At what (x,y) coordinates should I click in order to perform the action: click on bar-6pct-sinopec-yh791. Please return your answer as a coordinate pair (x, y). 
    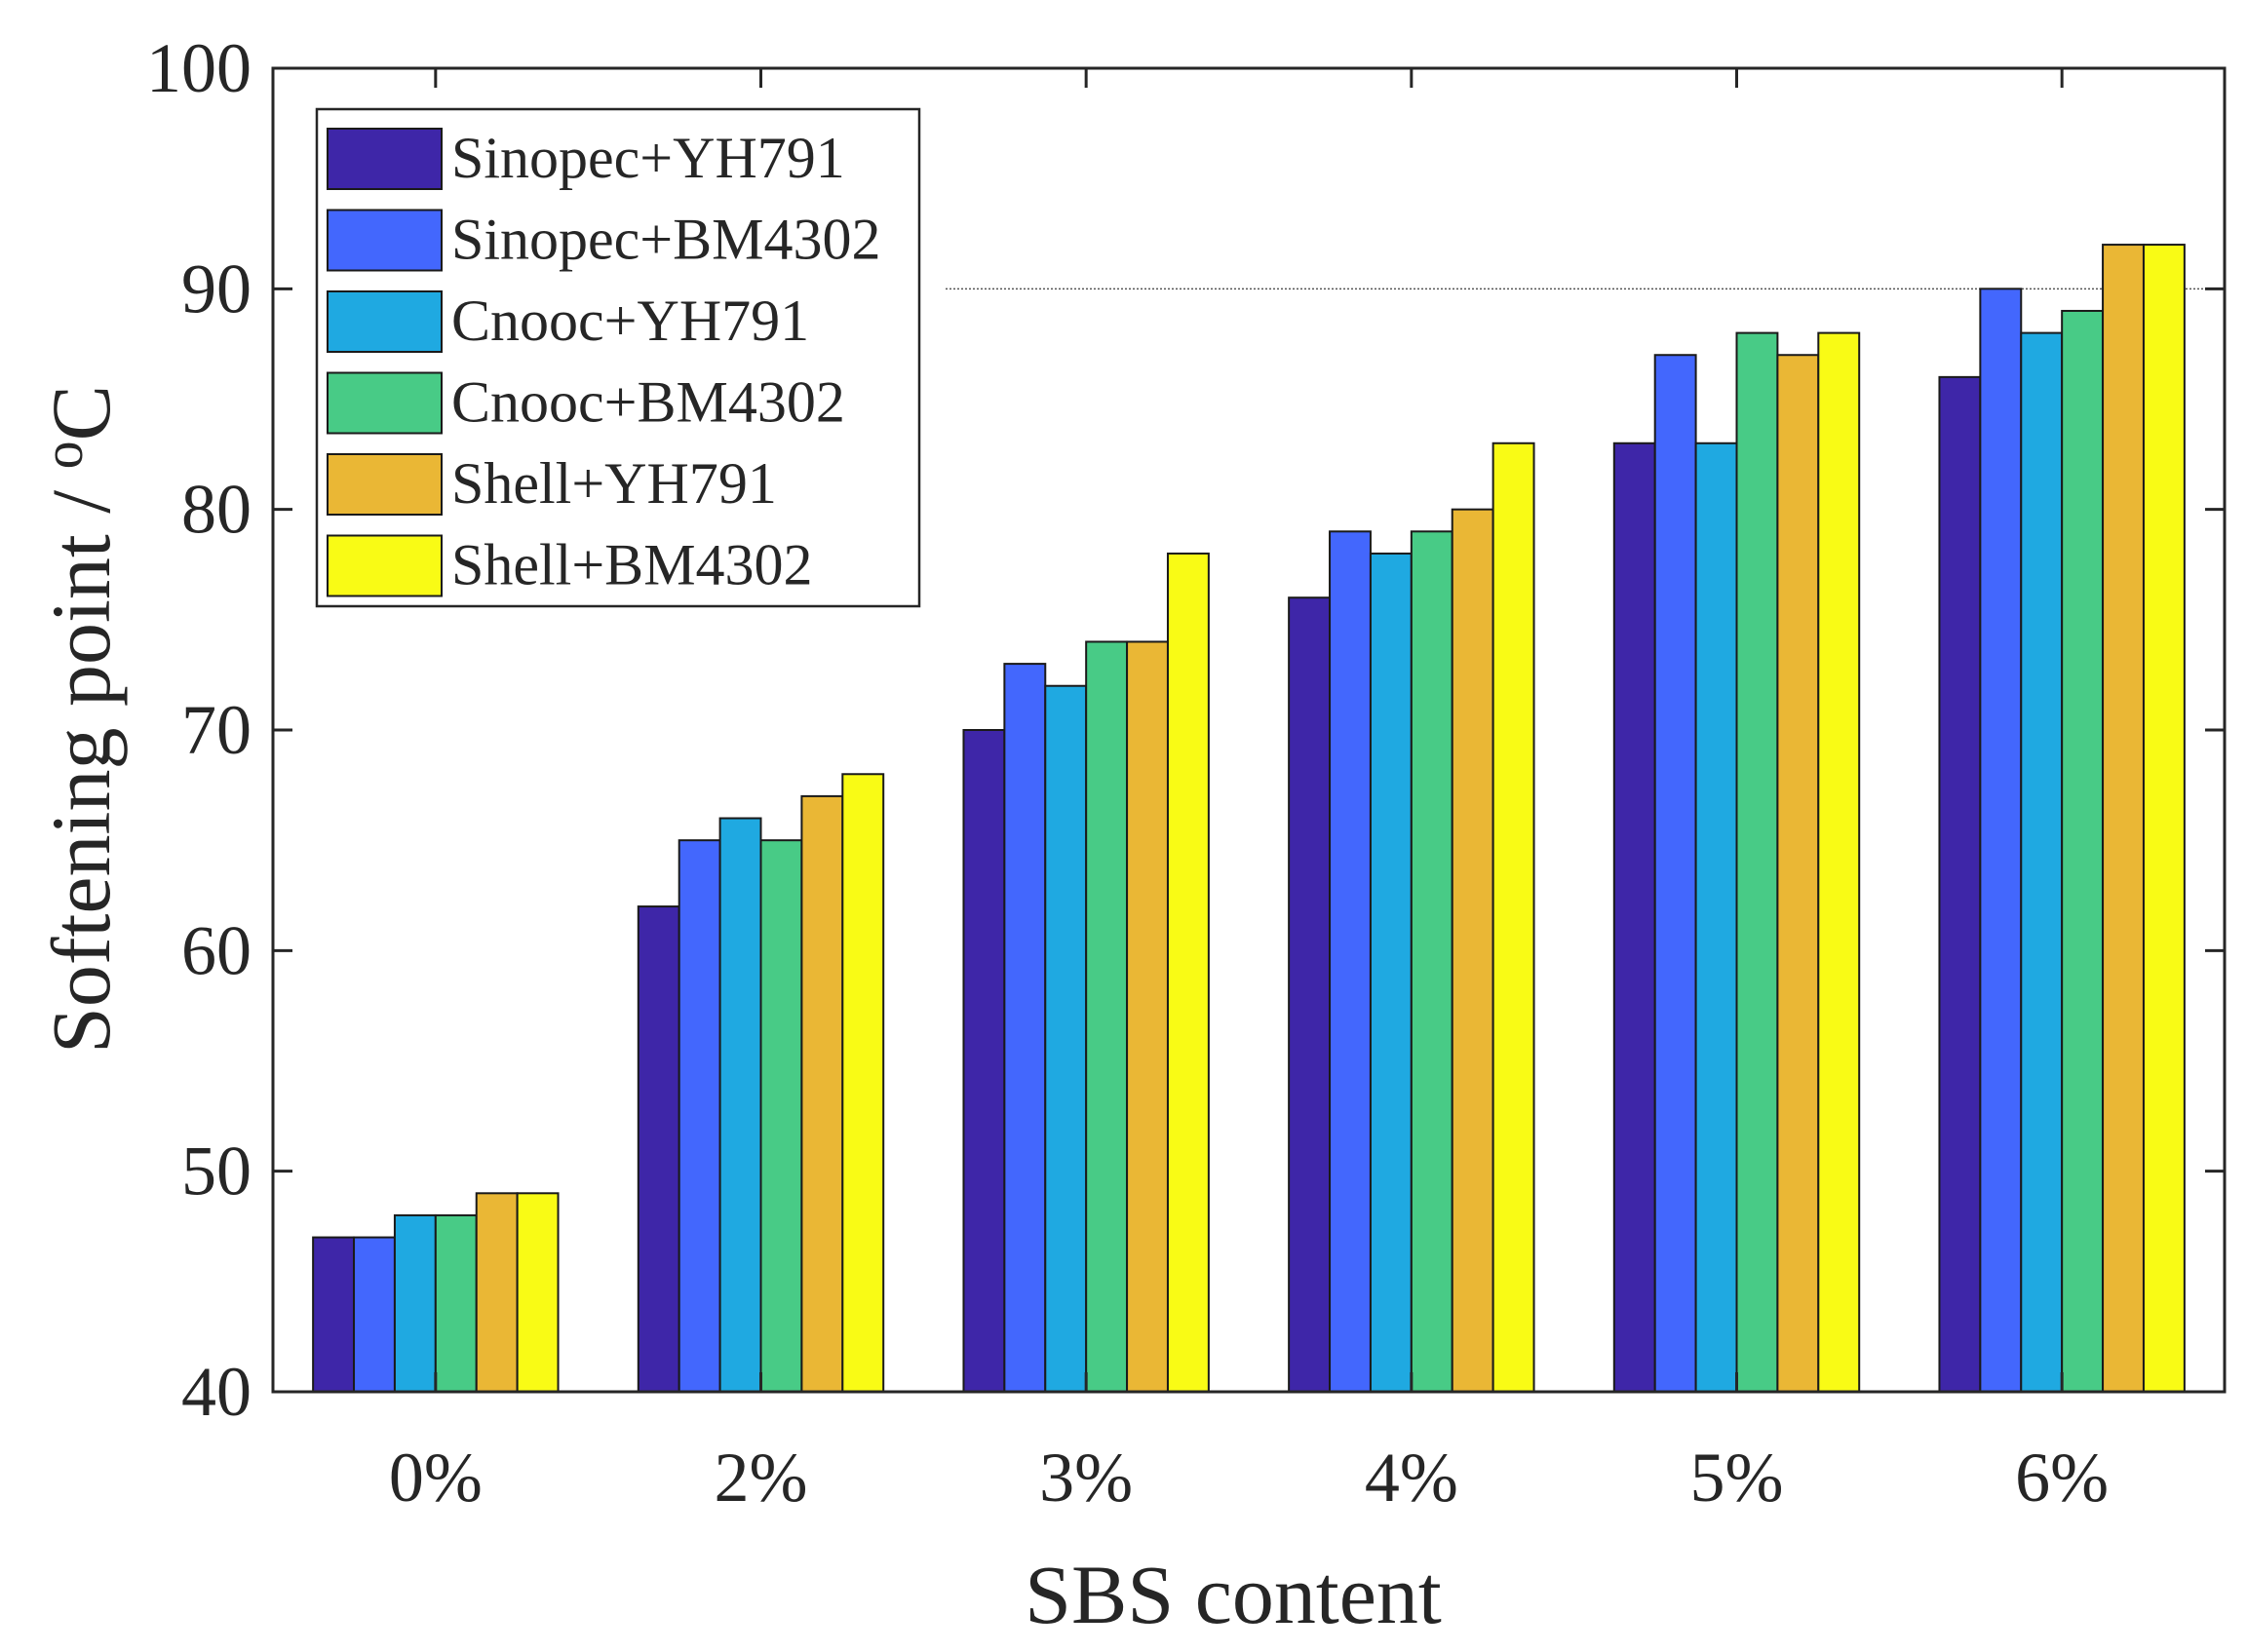
    Looking at the image, I should click on (1960, 884).